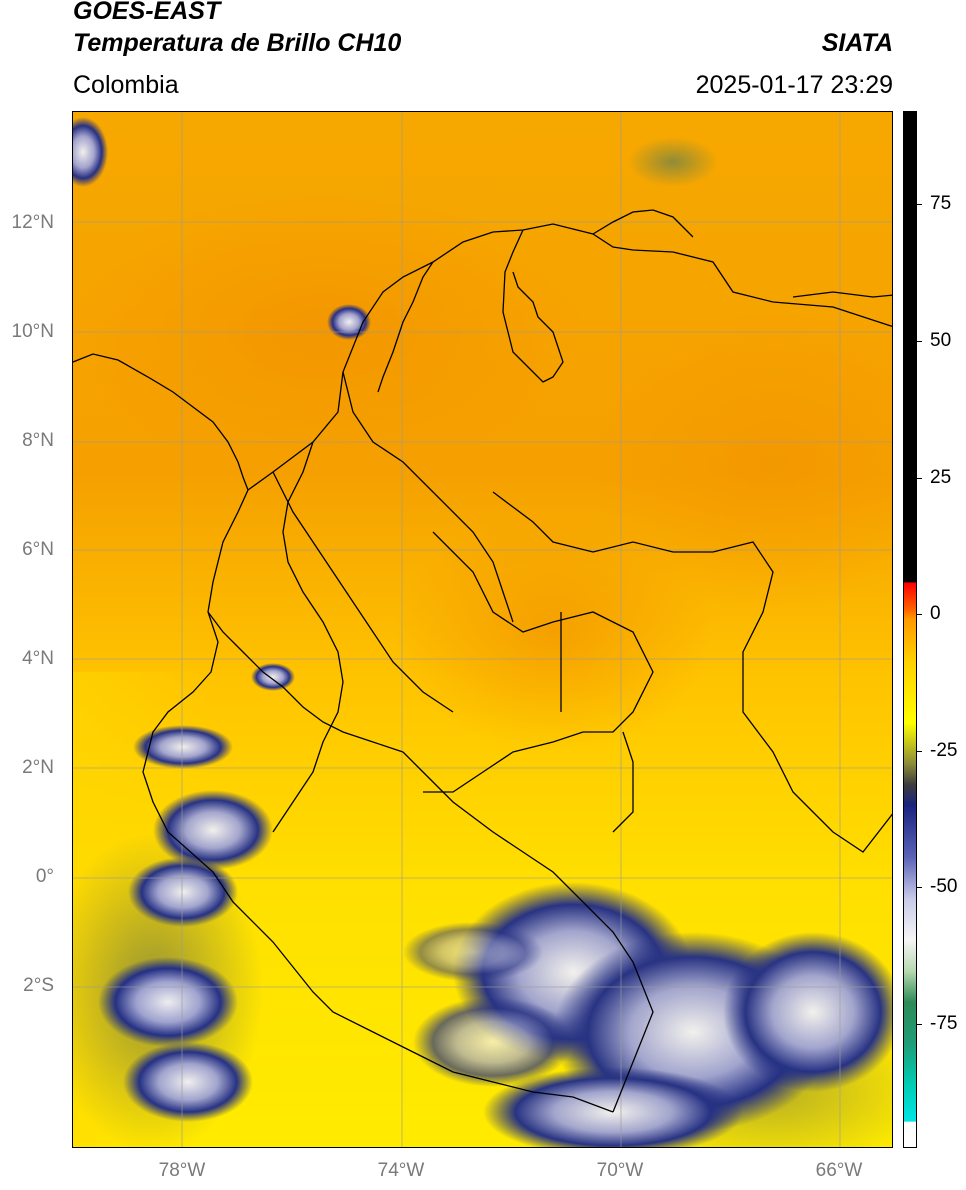  I want to click on colorbar-label-50: 50, so click(941, 340).